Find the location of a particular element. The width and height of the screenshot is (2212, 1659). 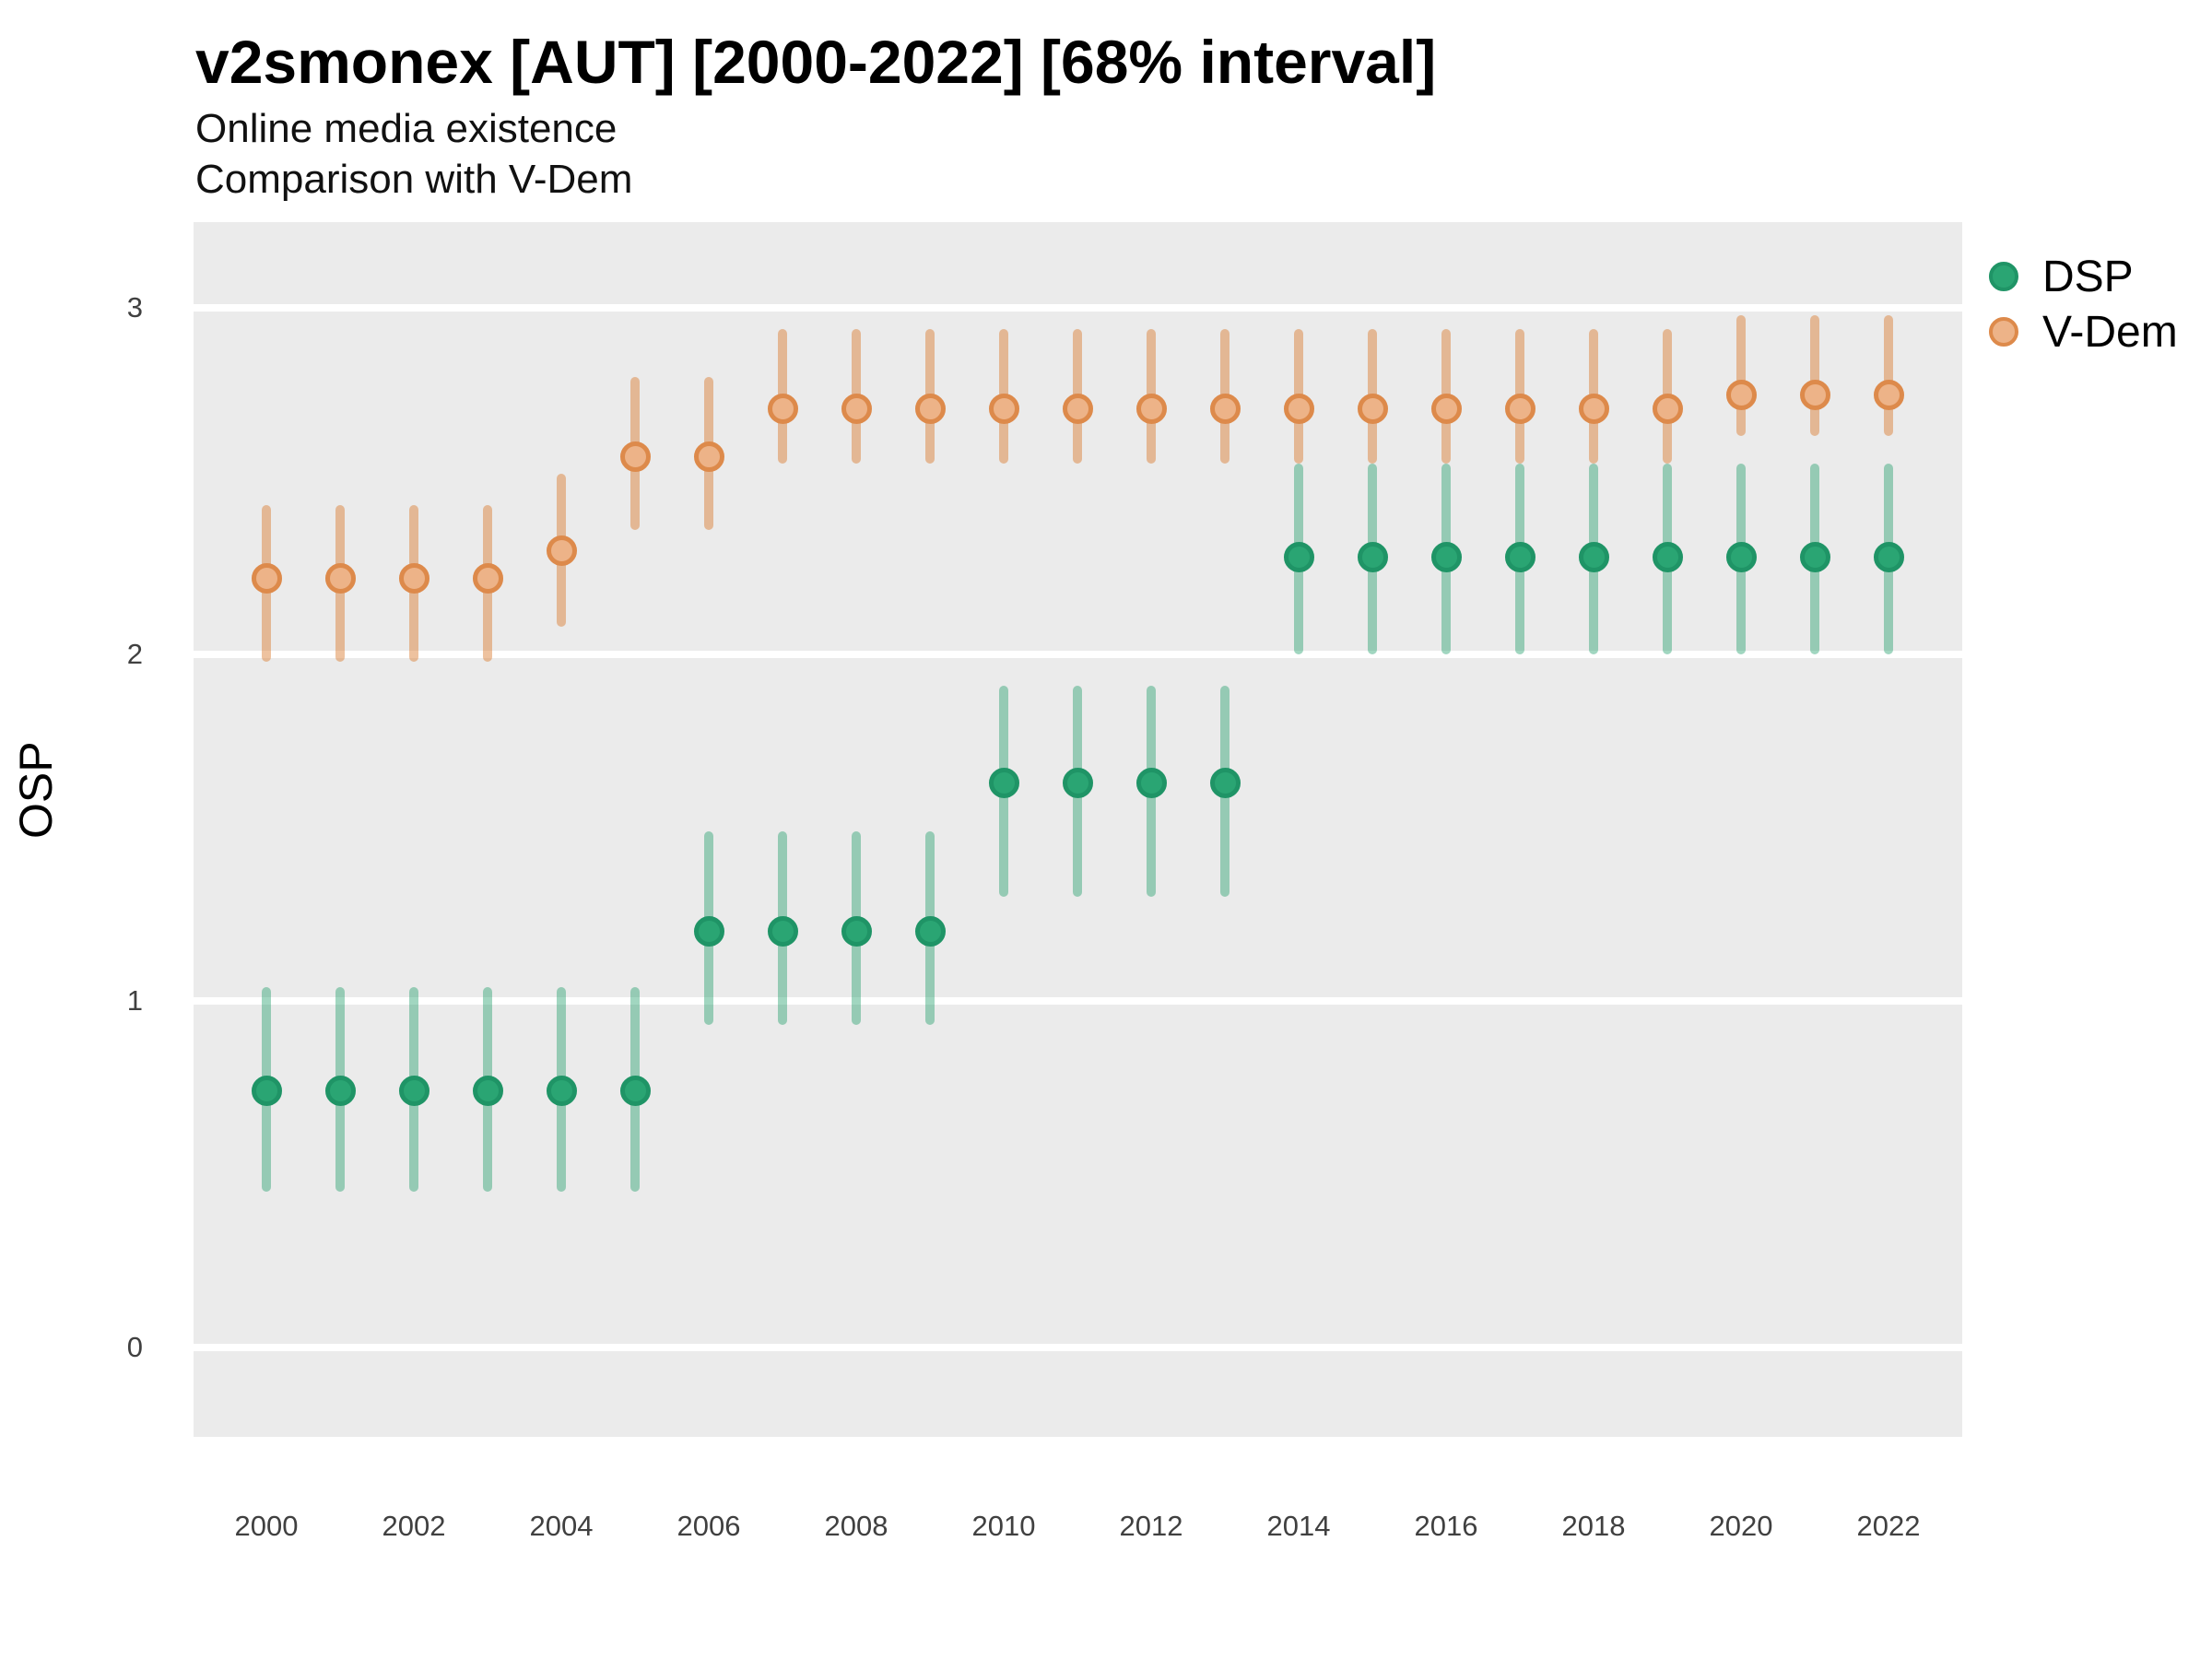

x-tick-label: 2010 is located at coordinates (1003, 1526).